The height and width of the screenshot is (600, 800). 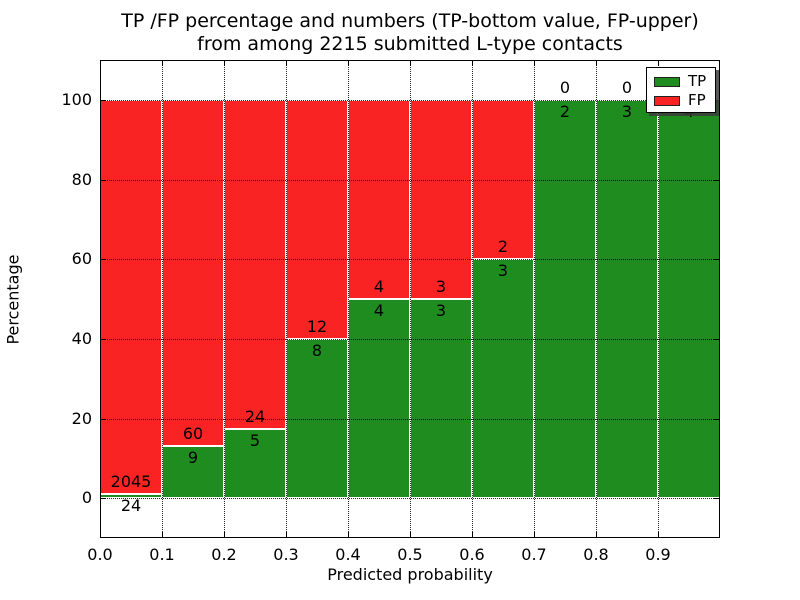 What do you see at coordinates (534, 554) in the screenshot?
I see `x-tick-label: 0.7` at bounding box center [534, 554].